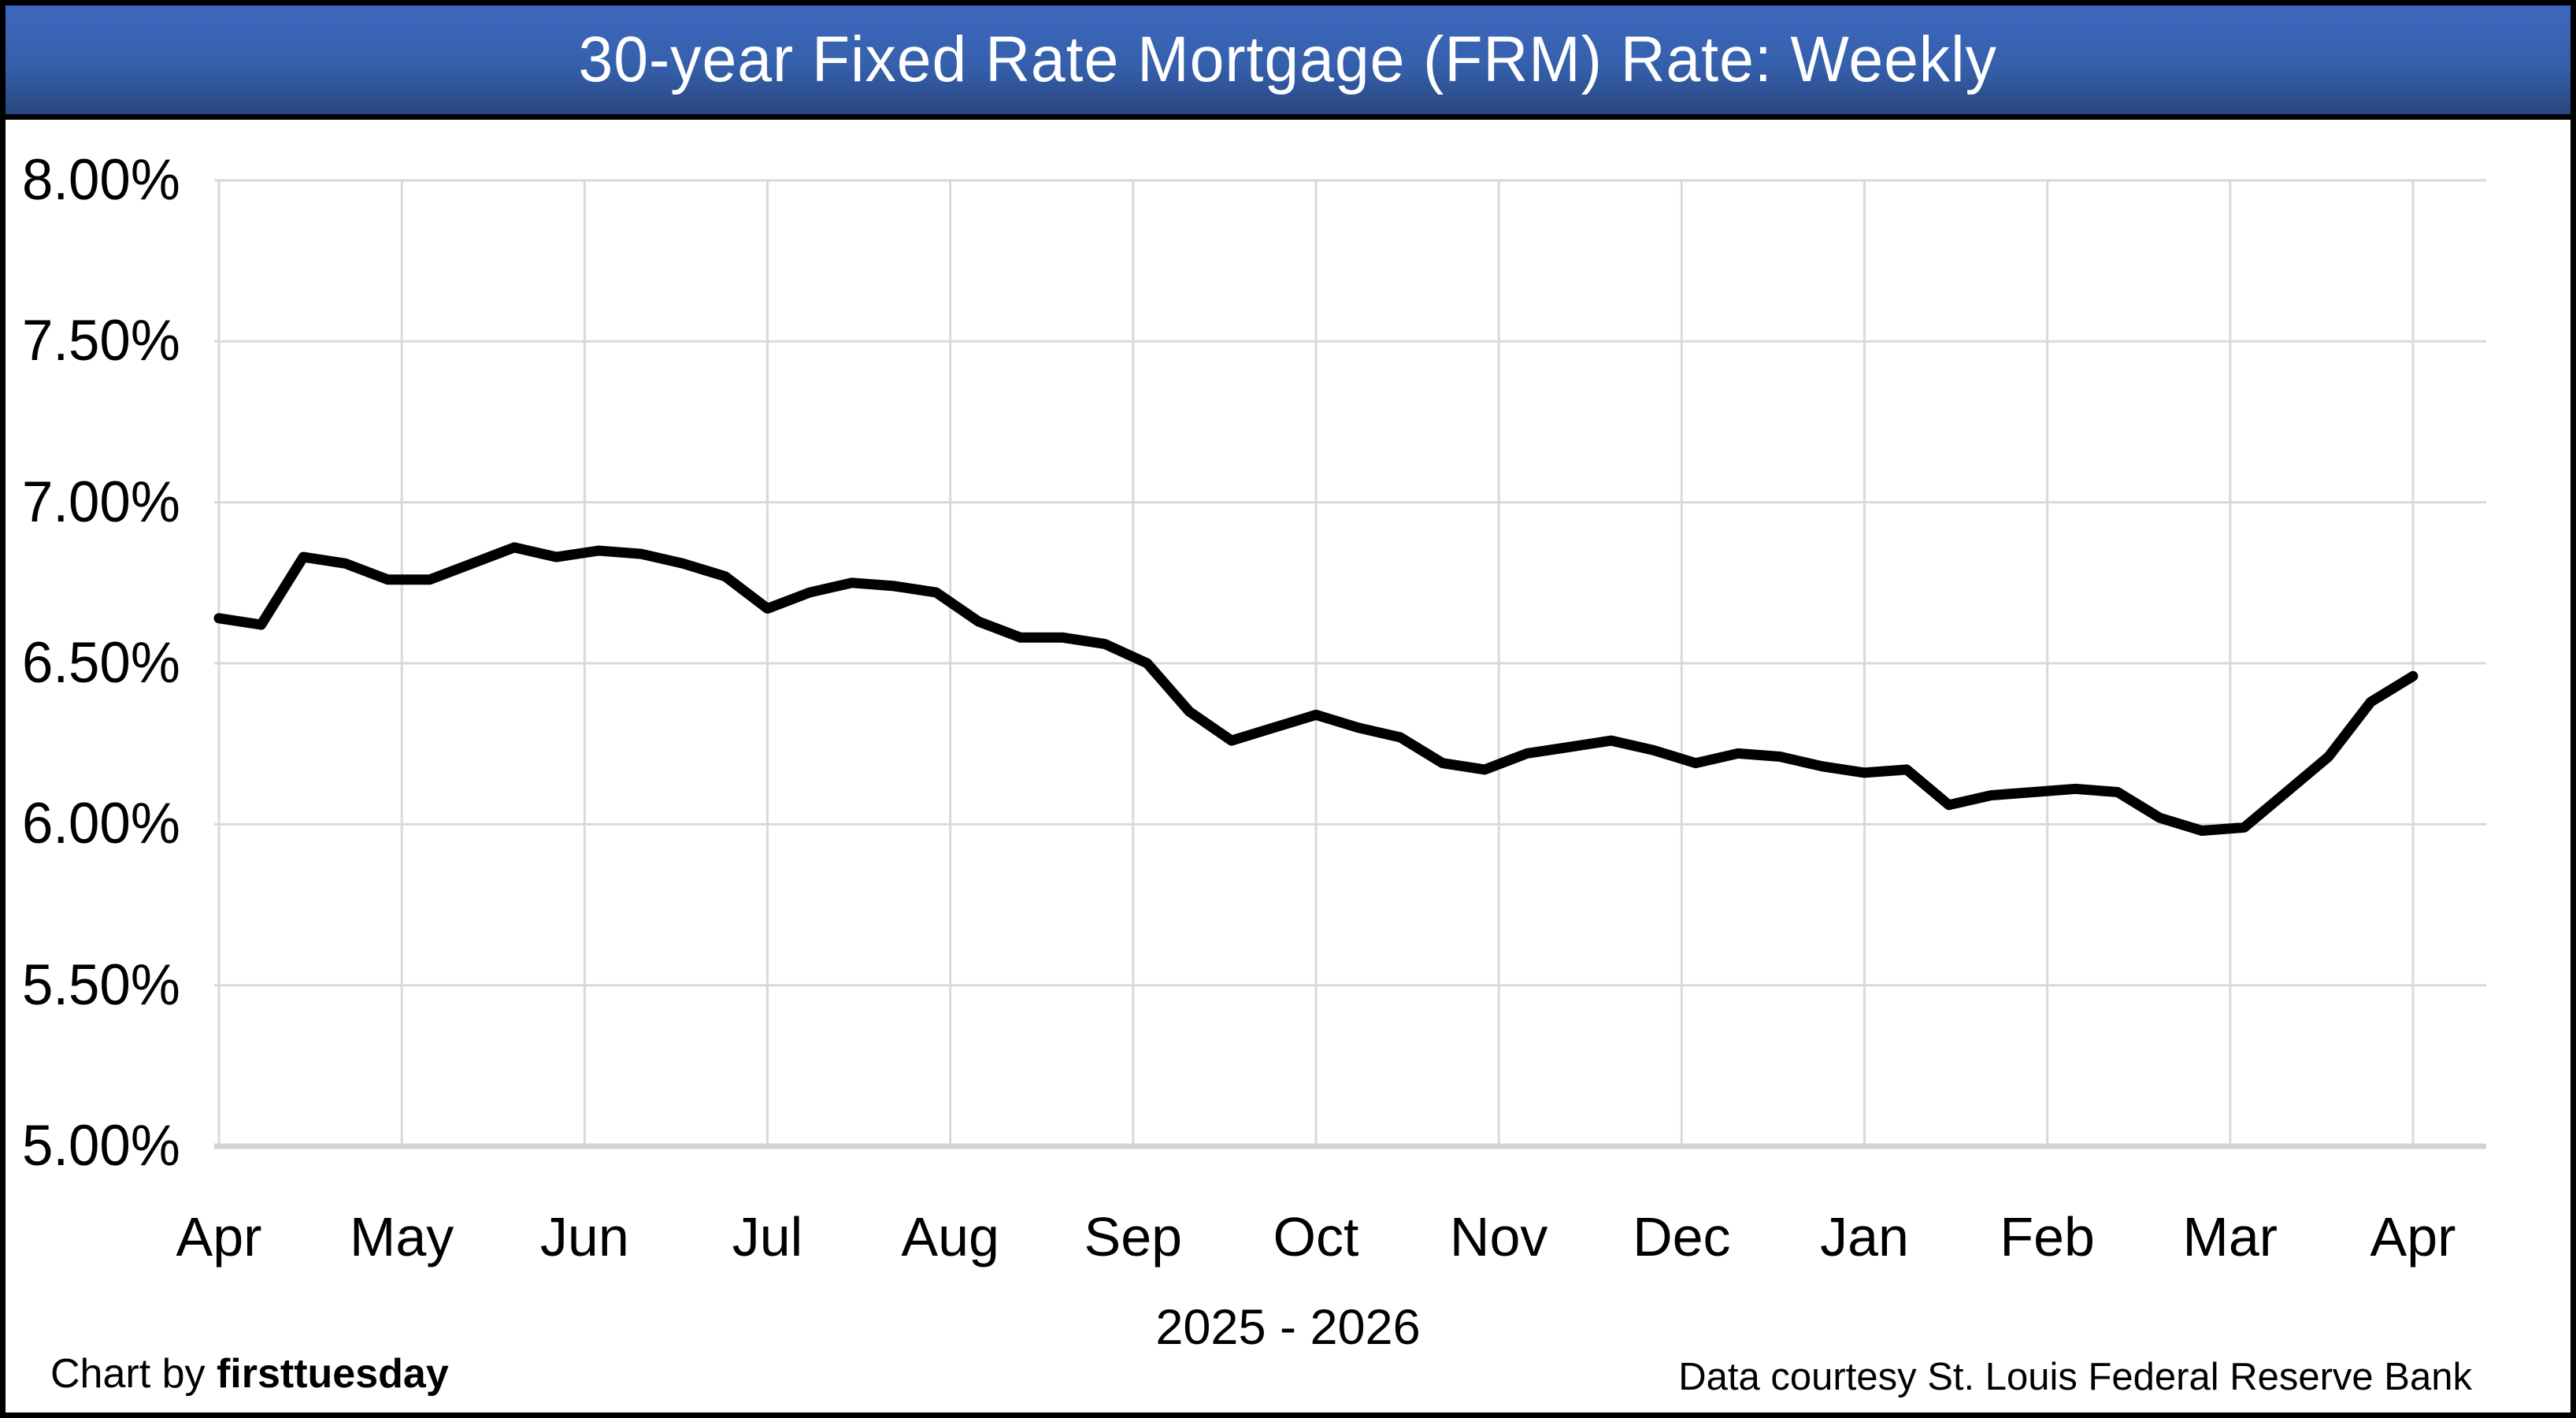 The width and height of the screenshot is (2576, 1418). I want to click on x-tick-label: Jul, so click(767, 1237).